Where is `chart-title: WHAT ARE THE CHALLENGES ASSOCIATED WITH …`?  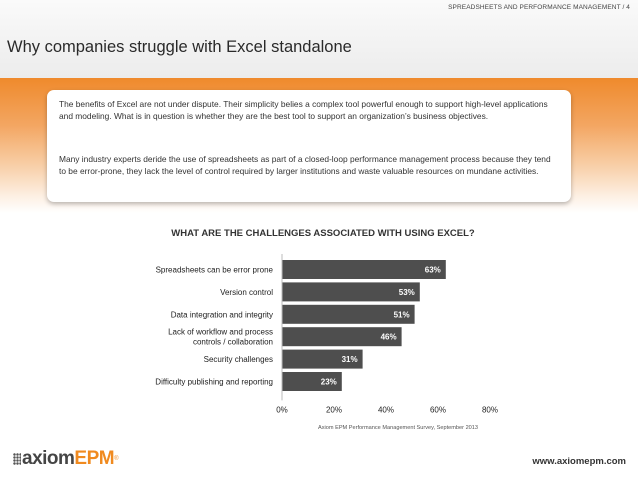
chart-title: WHAT ARE THE CHALLENGES ASSOCIATED WITH … is located at coordinates (323, 233).